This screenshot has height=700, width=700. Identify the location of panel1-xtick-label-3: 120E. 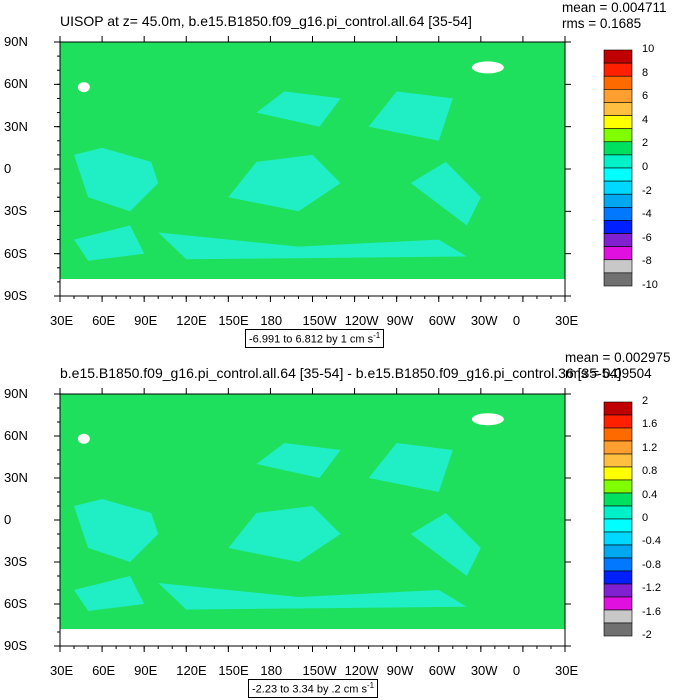
(191, 320).